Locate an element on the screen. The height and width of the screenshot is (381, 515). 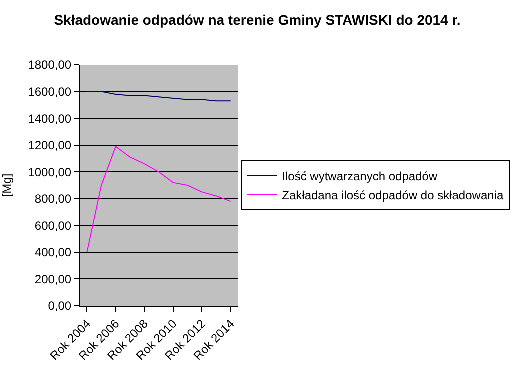
y-tick-label: 400,00 is located at coordinates (53, 253).